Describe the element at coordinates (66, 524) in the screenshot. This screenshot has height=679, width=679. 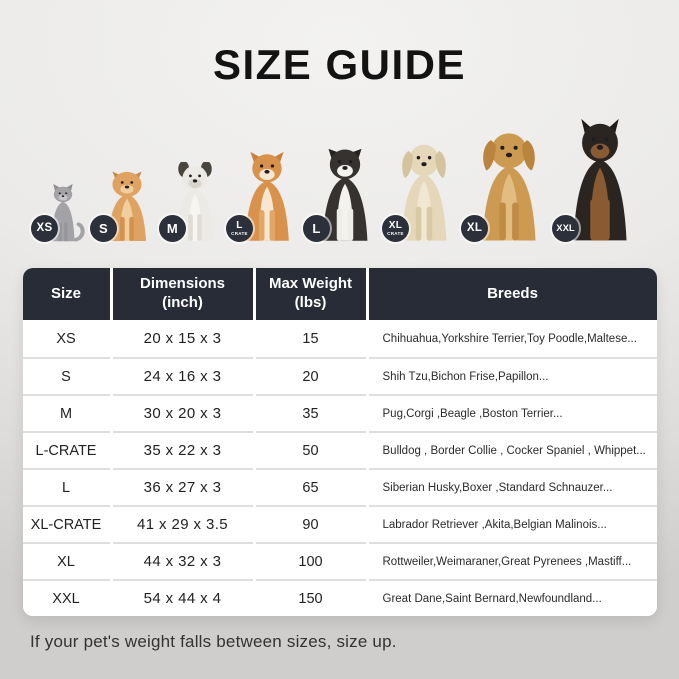
I see `size-cell: XL-CRATE` at that location.